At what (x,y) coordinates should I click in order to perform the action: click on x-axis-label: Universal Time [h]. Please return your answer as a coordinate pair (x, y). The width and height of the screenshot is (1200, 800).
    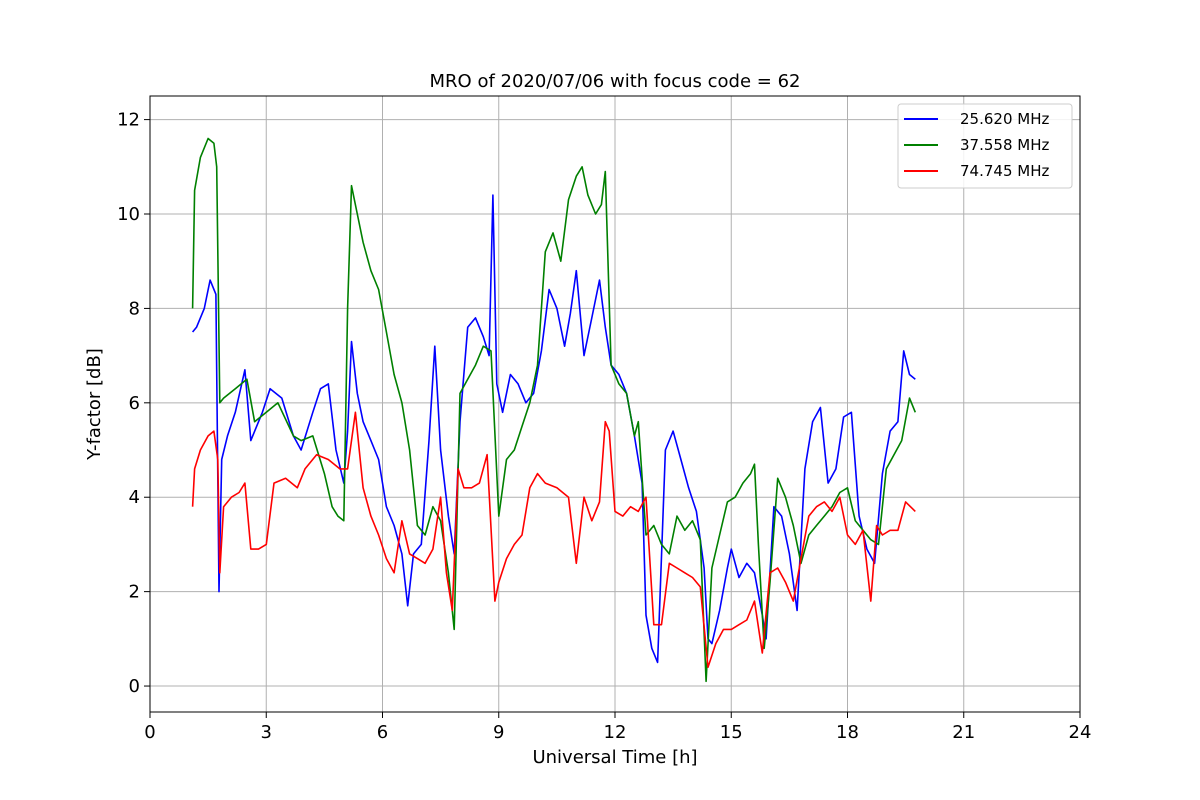
    Looking at the image, I should click on (614, 757).